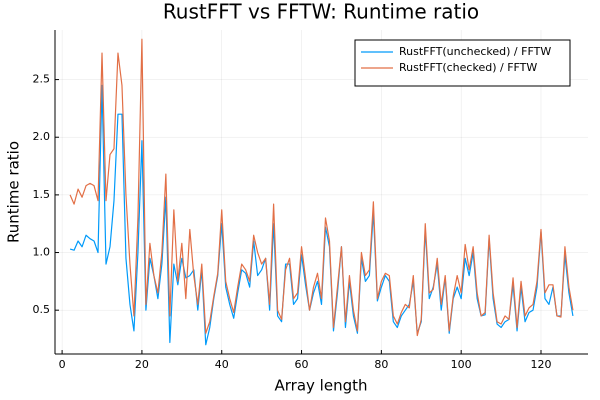  What do you see at coordinates (42, 309) in the screenshot?
I see `y-tick-label: 0.5` at bounding box center [42, 309].